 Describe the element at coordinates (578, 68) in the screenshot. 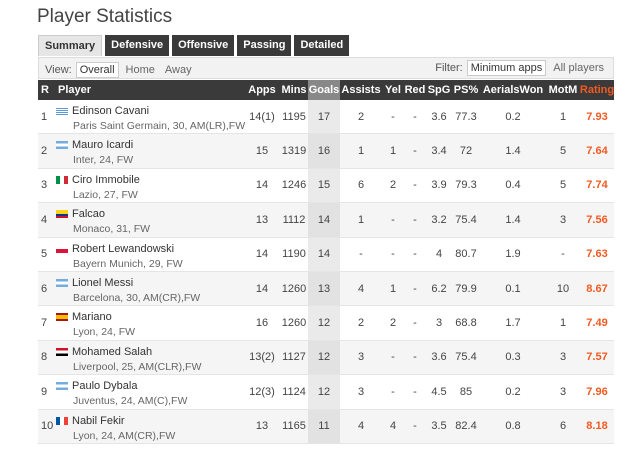

I see `filter-option-all-players: All players` at that location.